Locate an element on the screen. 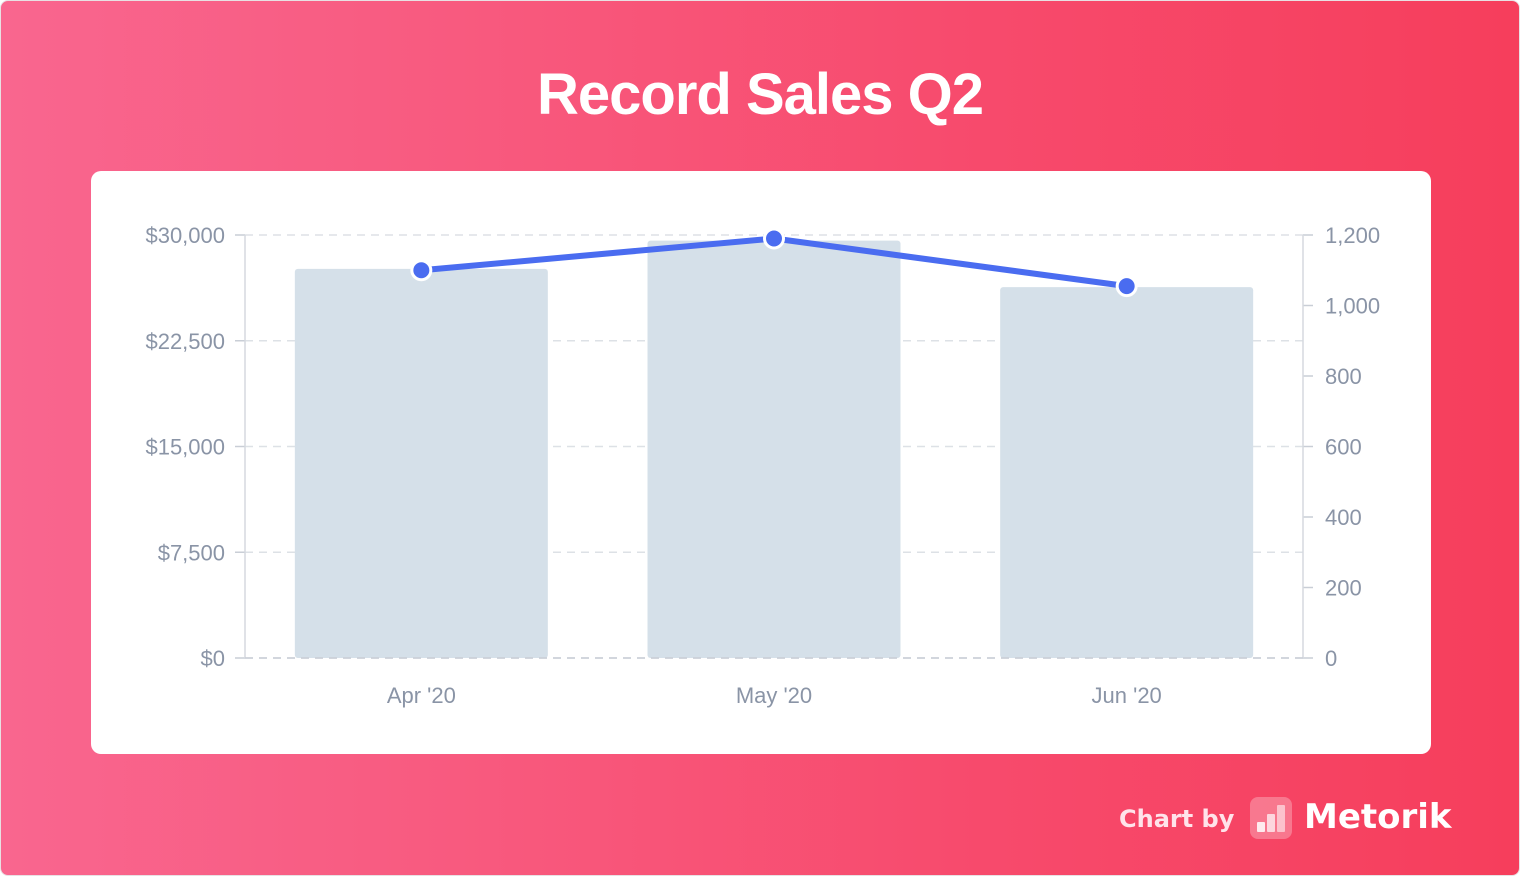 This screenshot has height=876, width=1520. right-axis-tick-label: 400 is located at coordinates (1343, 517).